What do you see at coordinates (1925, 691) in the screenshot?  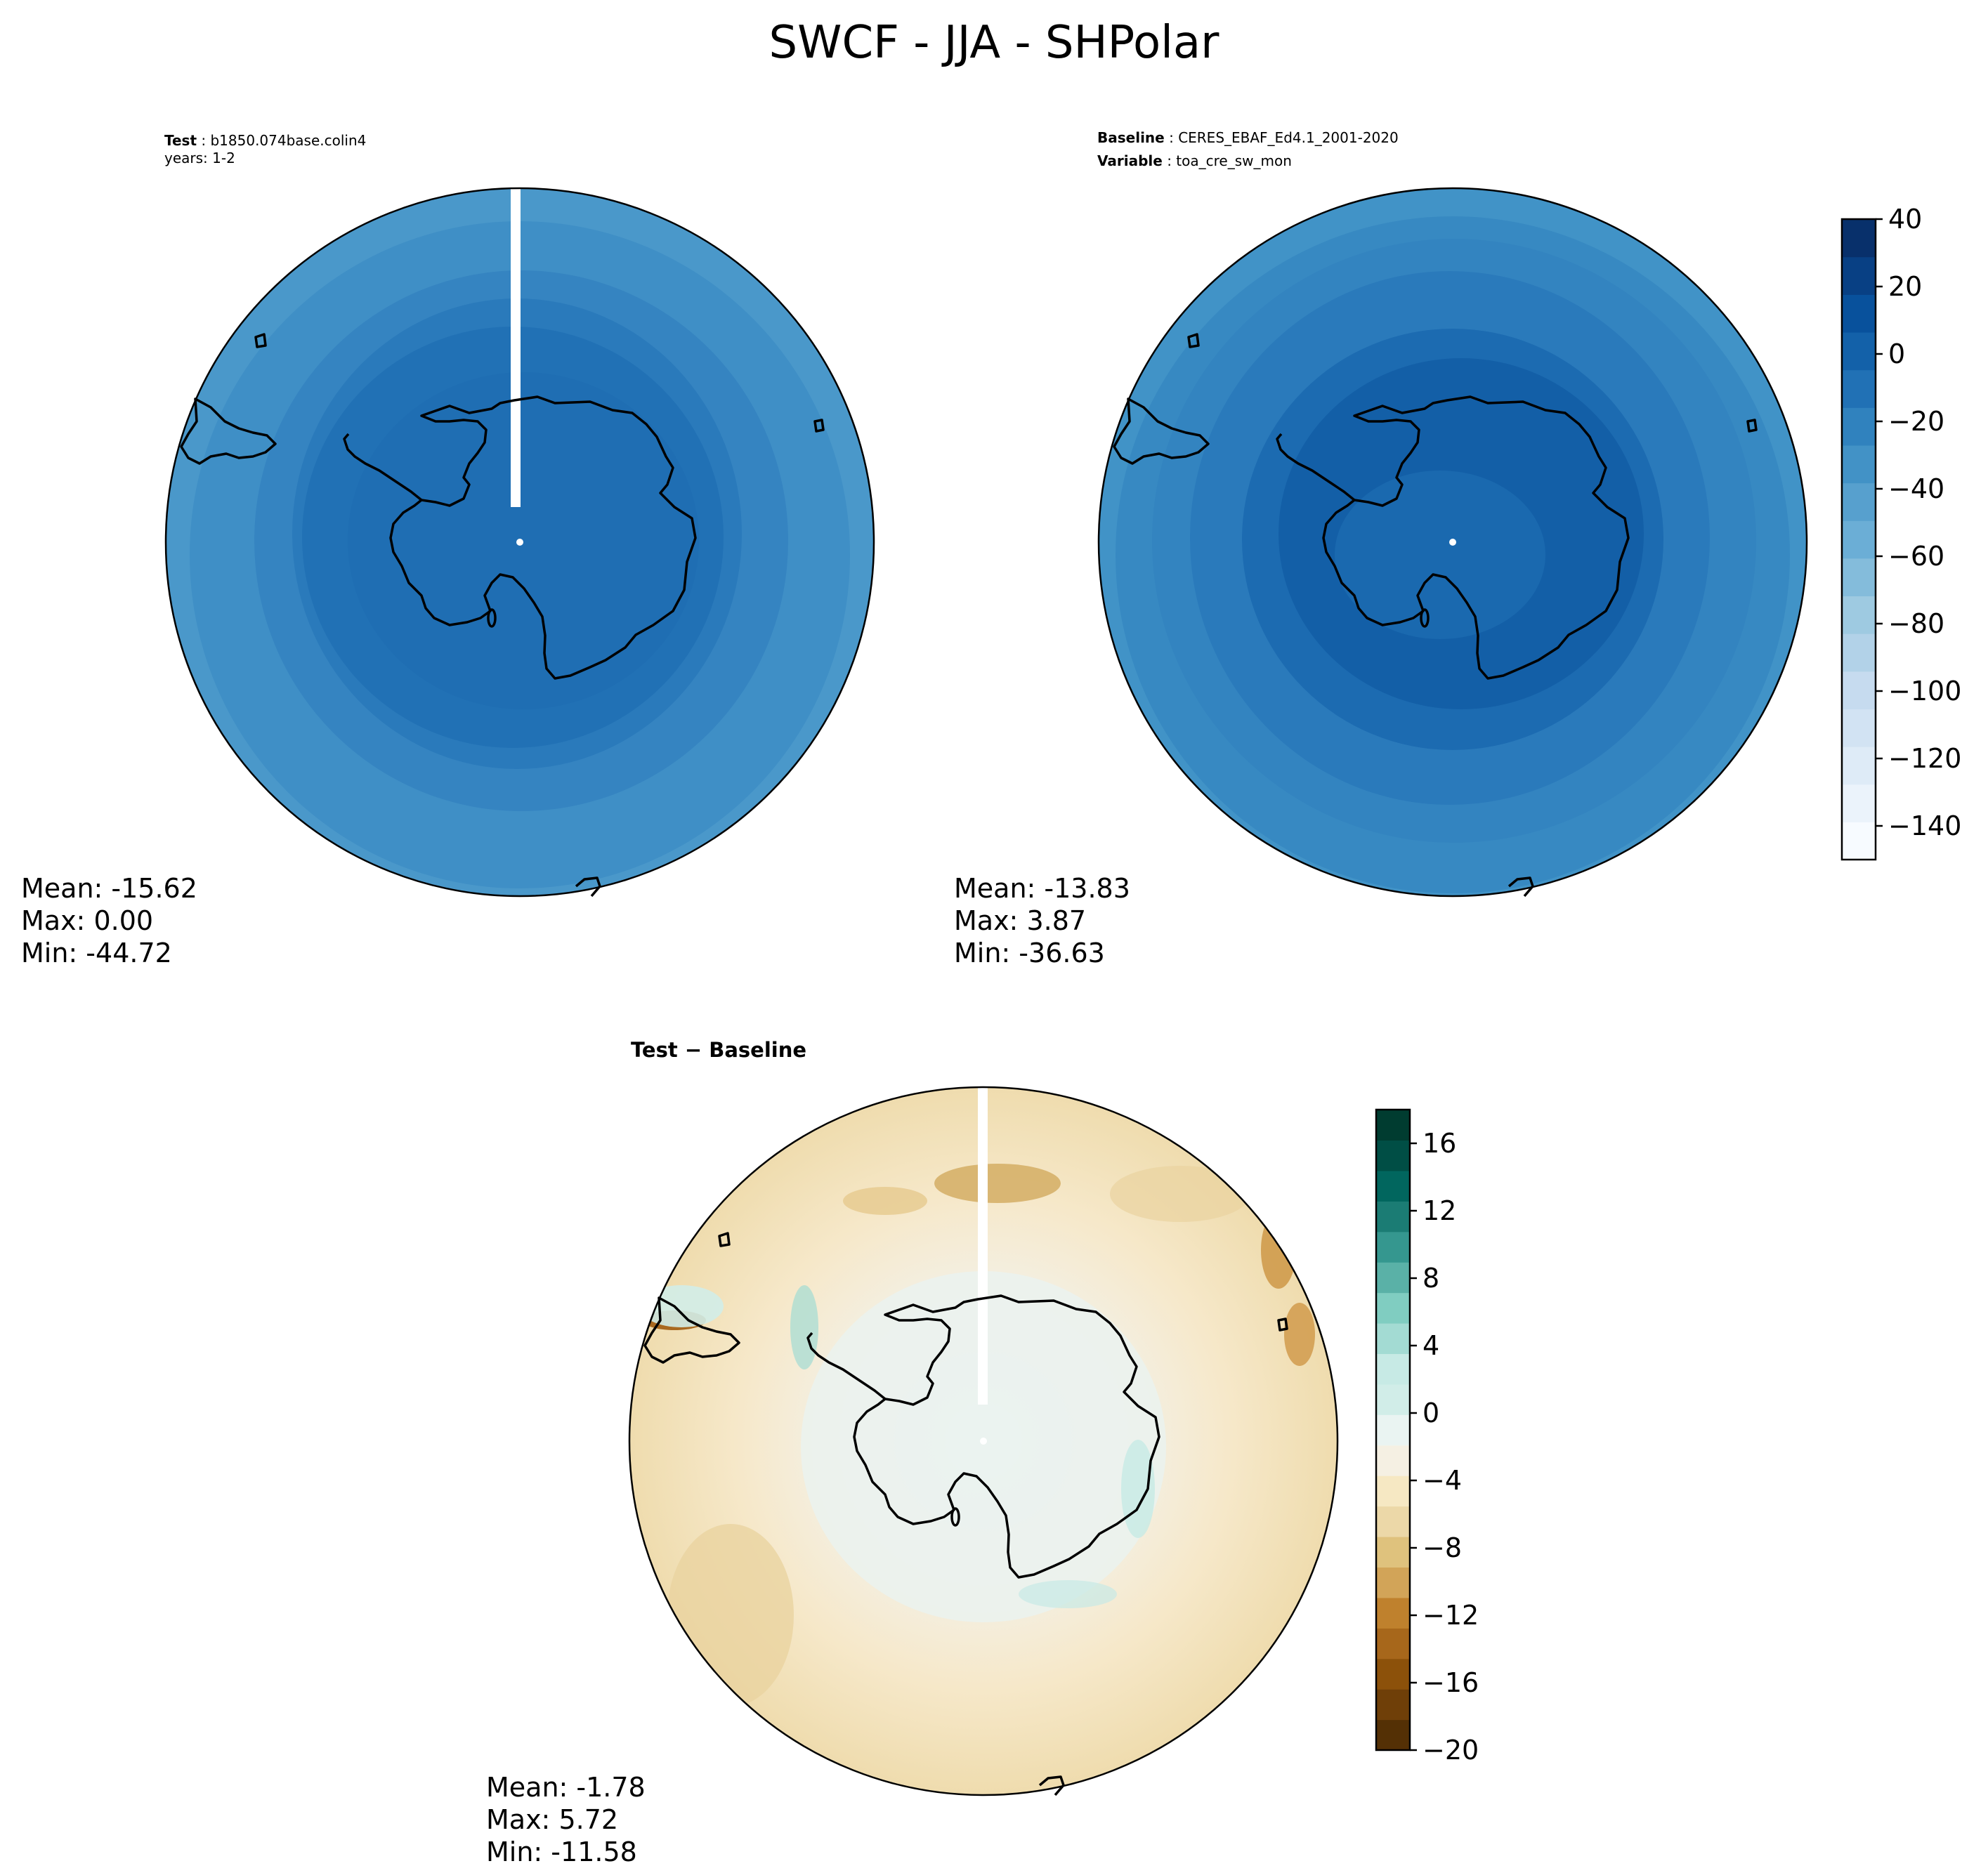 I see `colorbar-tick-label: −100` at bounding box center [1925, 691].